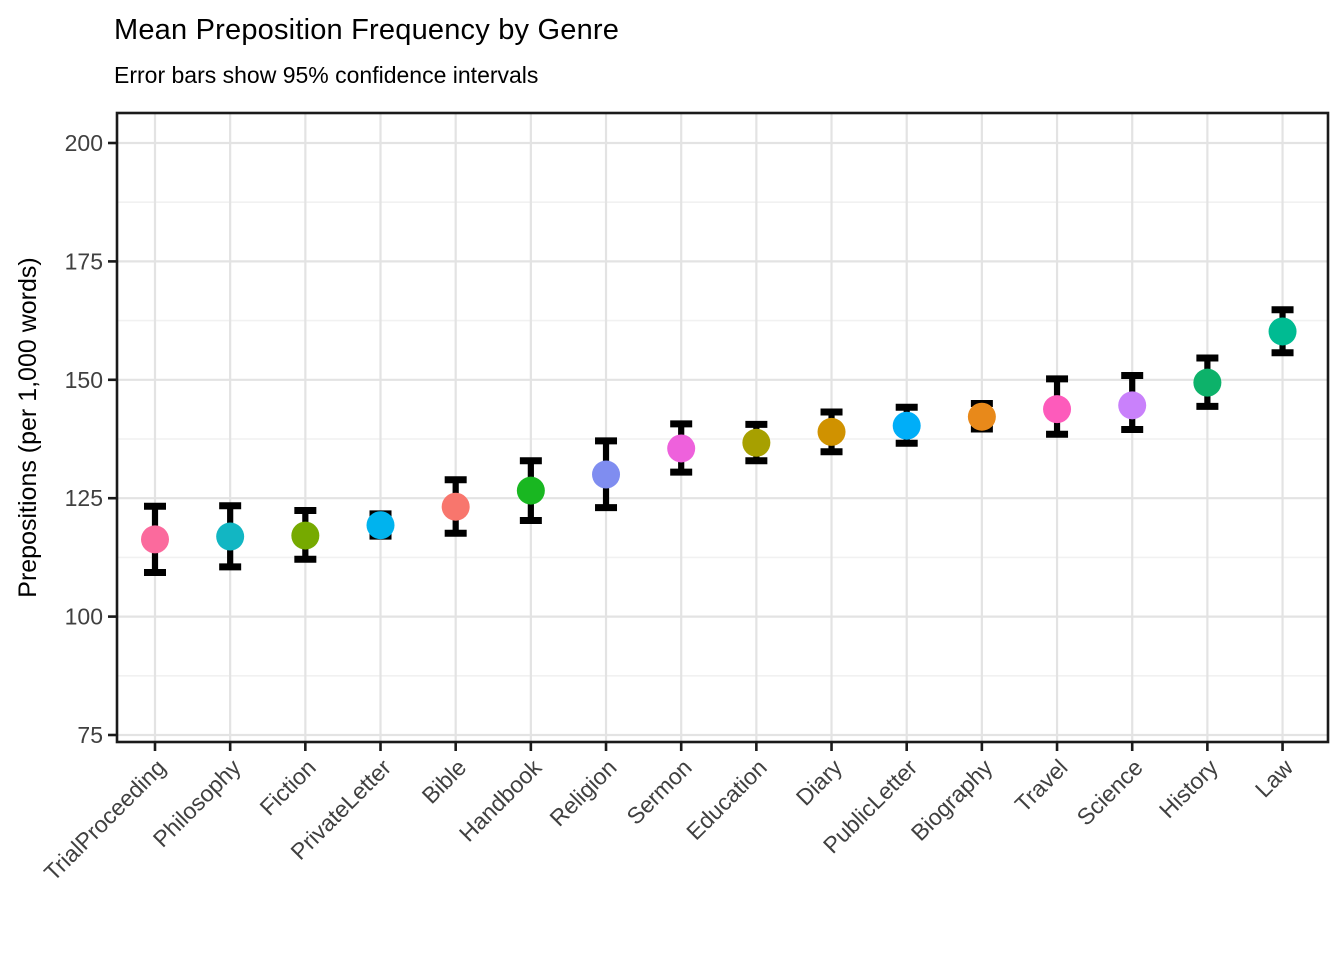 This screenshot has height=960, width=1344. Describe the element at coordinates (455, 506) in the screenshot. I see `data-point-Bible` at that location.